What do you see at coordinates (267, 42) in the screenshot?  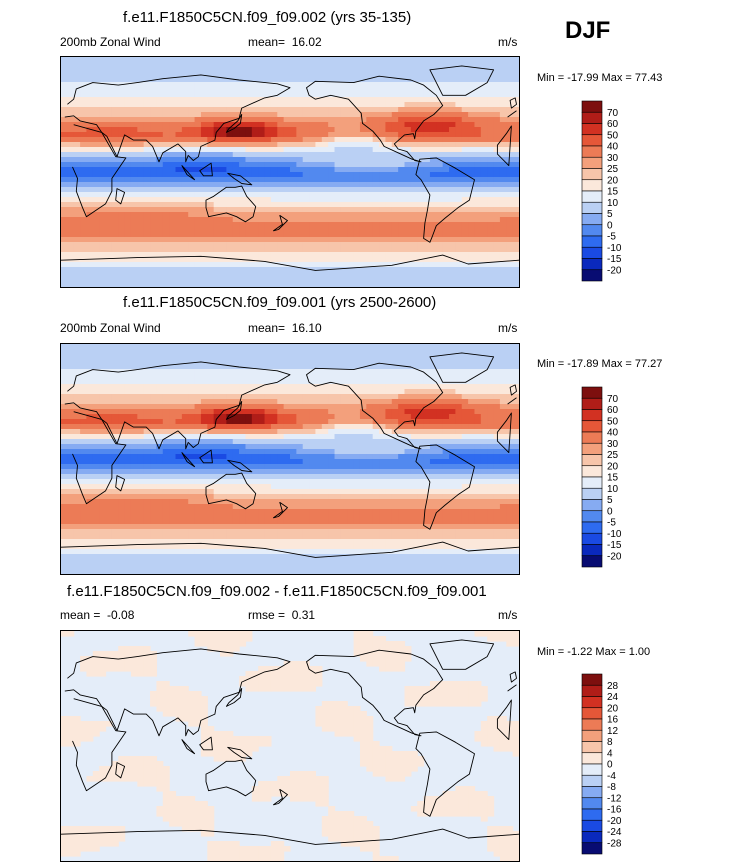 I see `panel1-mean-label: mean=` at bounding box center [267, 42].